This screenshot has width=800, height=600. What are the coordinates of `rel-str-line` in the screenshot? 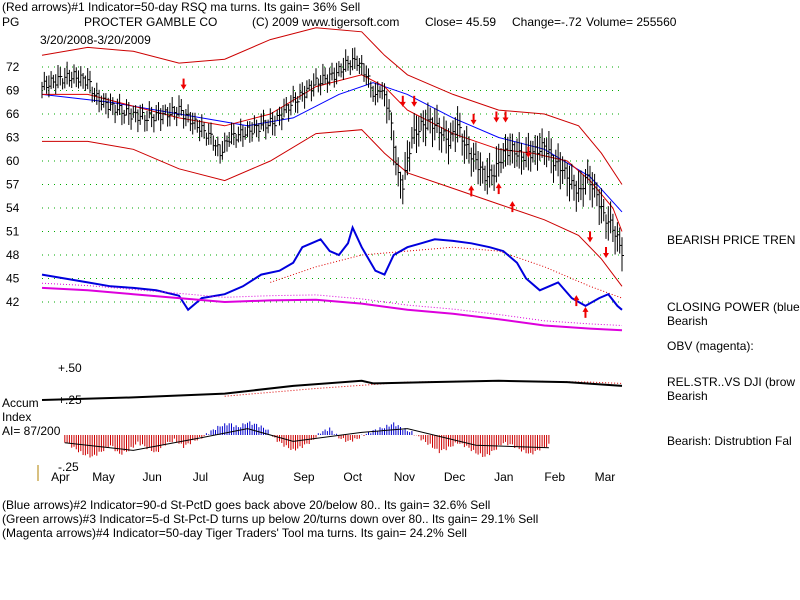 It's located at (332, 390).